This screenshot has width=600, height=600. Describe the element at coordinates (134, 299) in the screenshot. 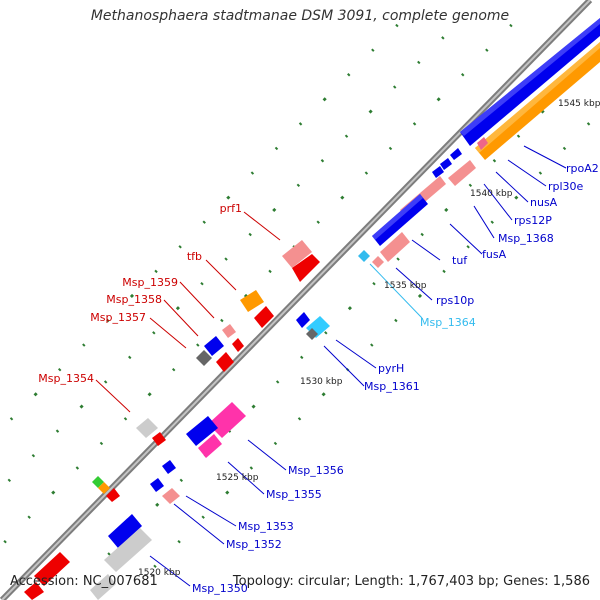

I see `label-msp1358: Msp_1358` at that location.